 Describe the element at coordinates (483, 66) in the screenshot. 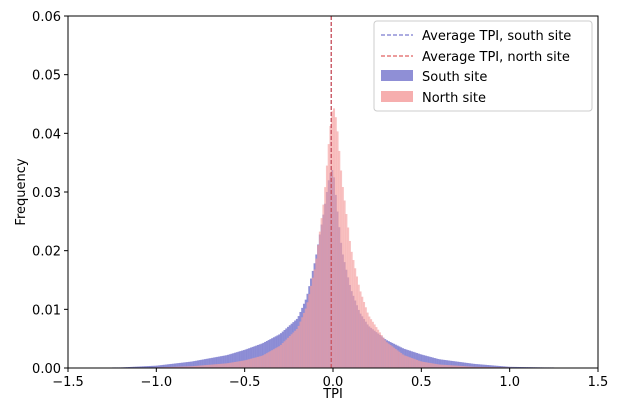

I see `legend-box` at that location.